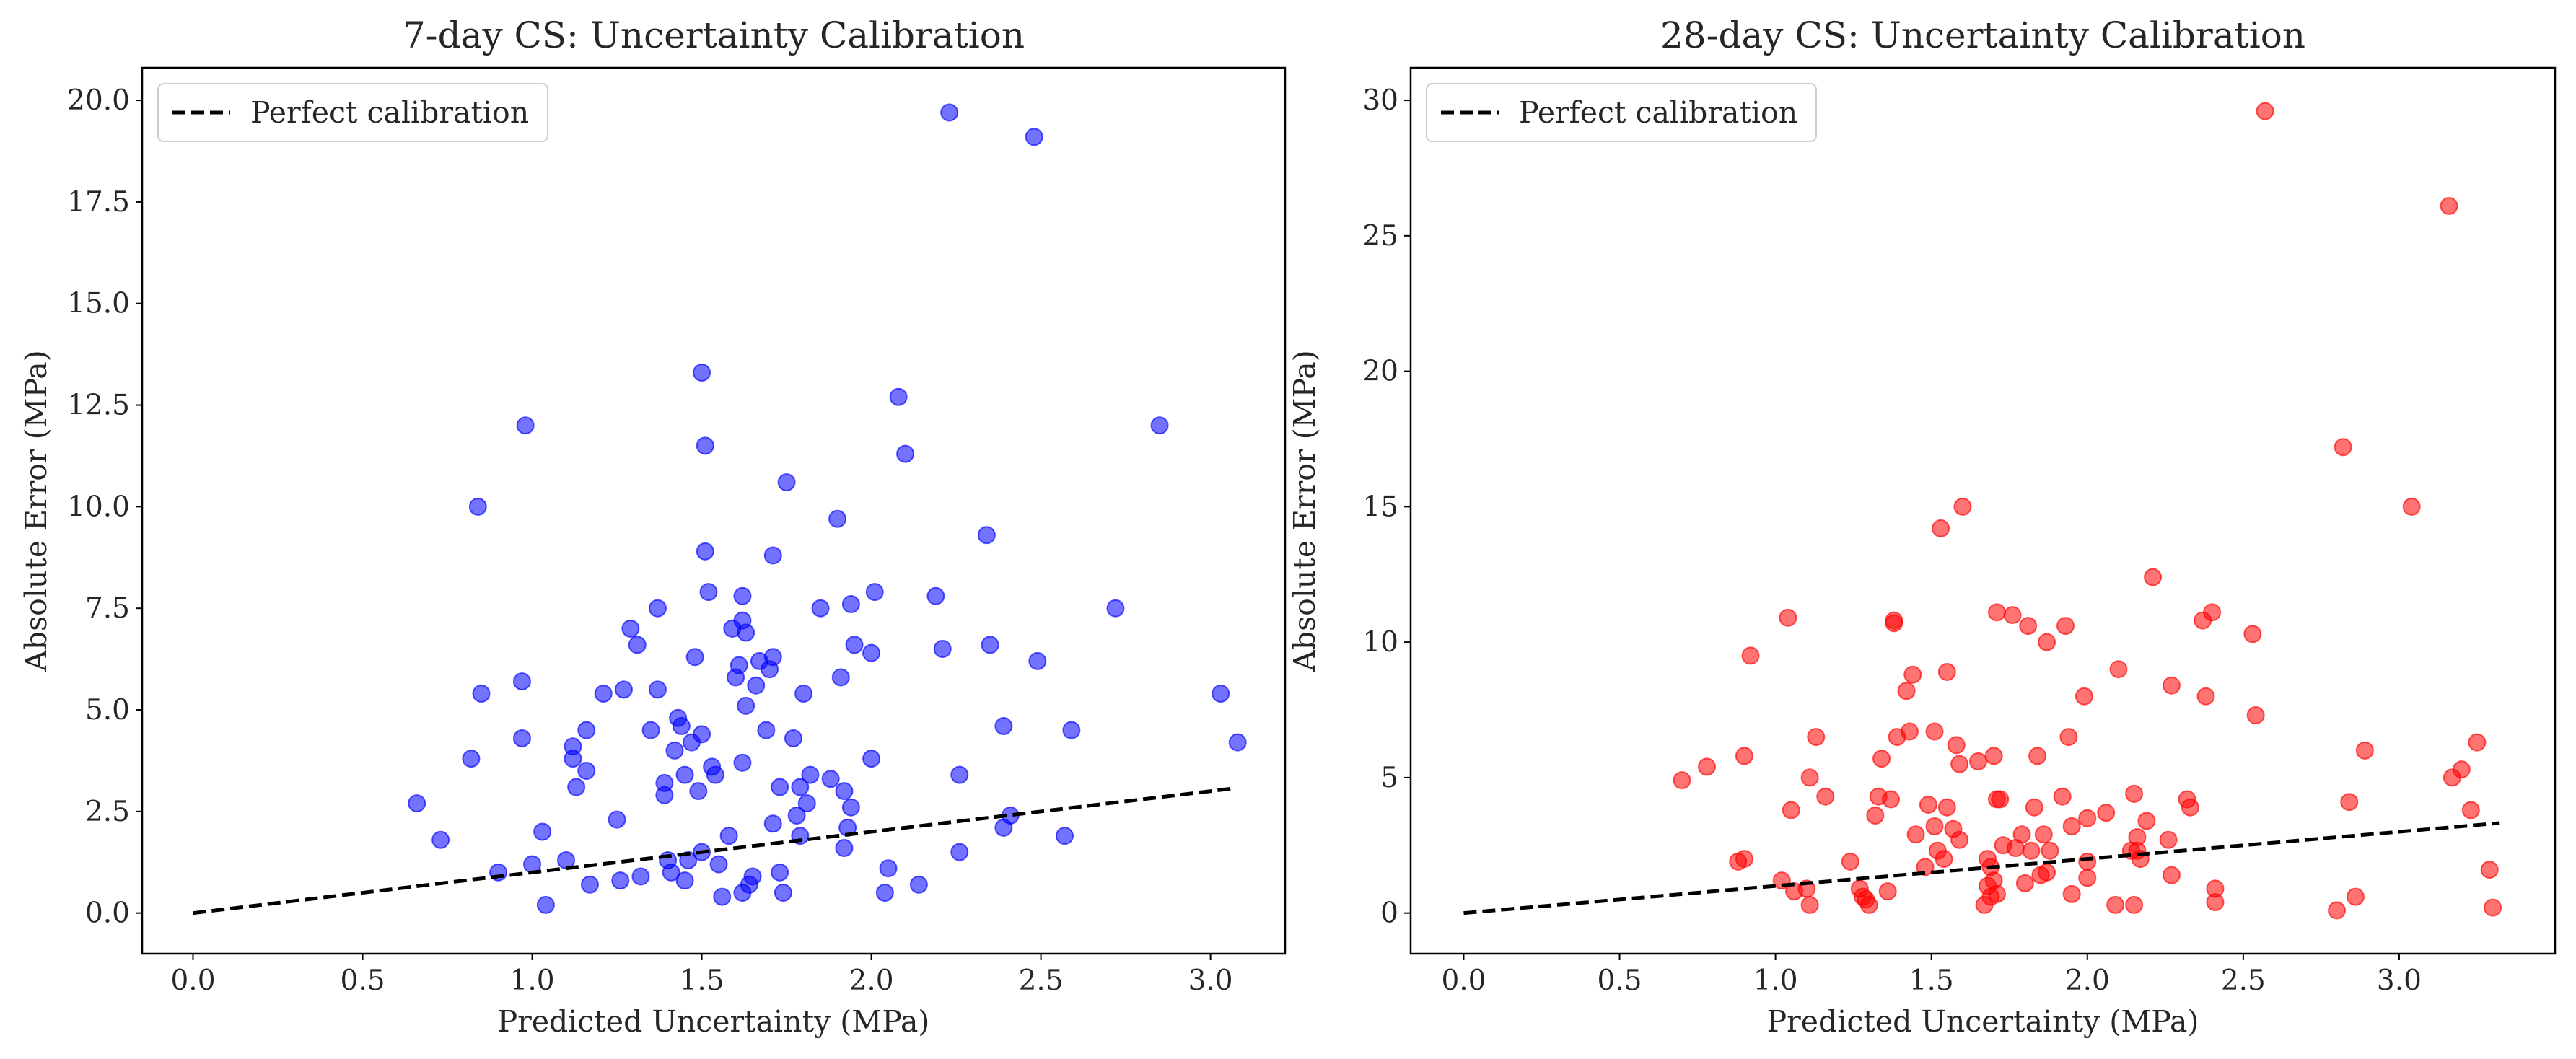 The image size is (2576, 1059). I want to click on y-tick-label: 15.0, so click(99, 304).